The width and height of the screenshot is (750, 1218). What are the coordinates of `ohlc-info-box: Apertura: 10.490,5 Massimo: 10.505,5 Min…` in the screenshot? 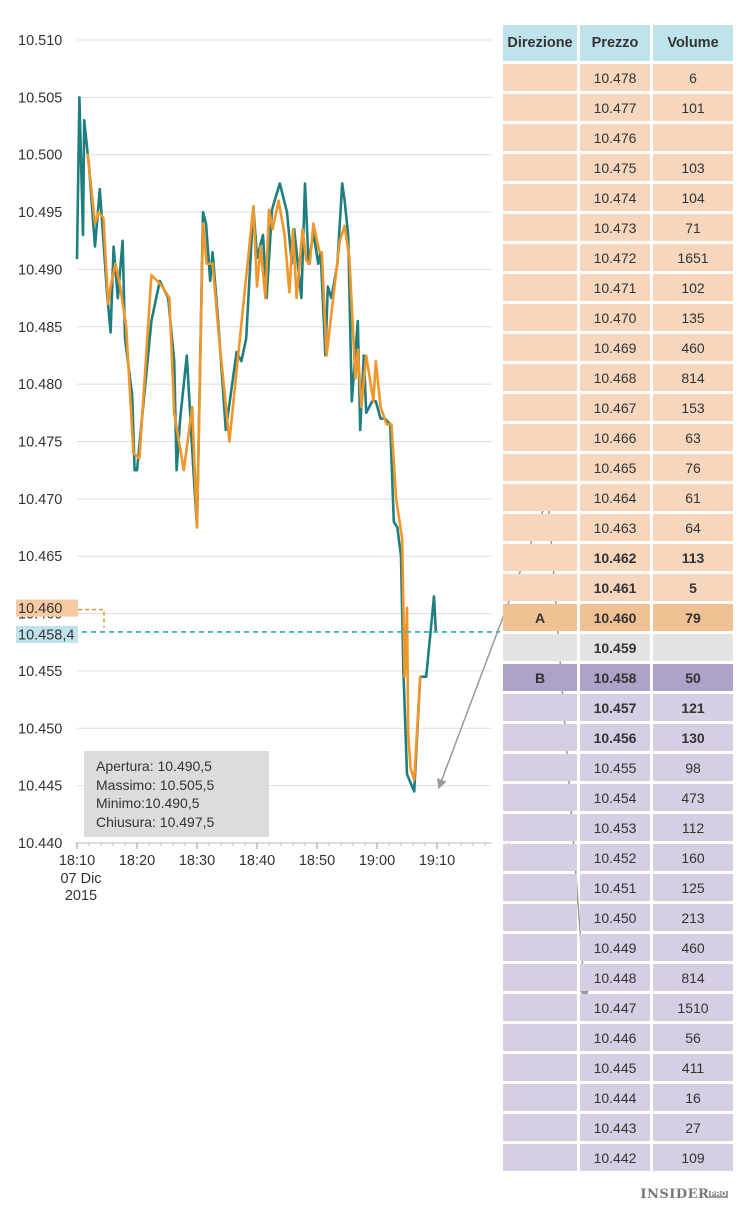 It's located at (176, 794).